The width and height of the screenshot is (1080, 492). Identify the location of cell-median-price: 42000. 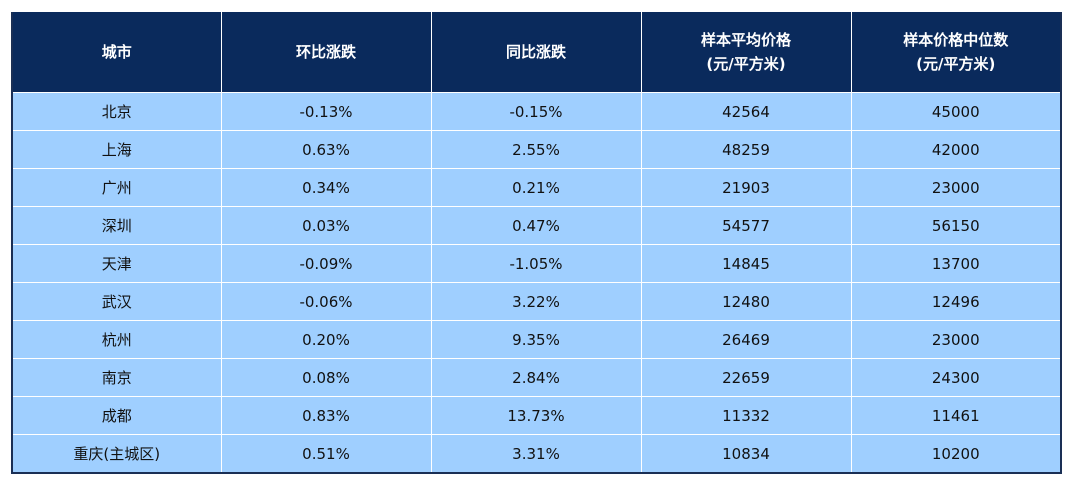
(956, 149).